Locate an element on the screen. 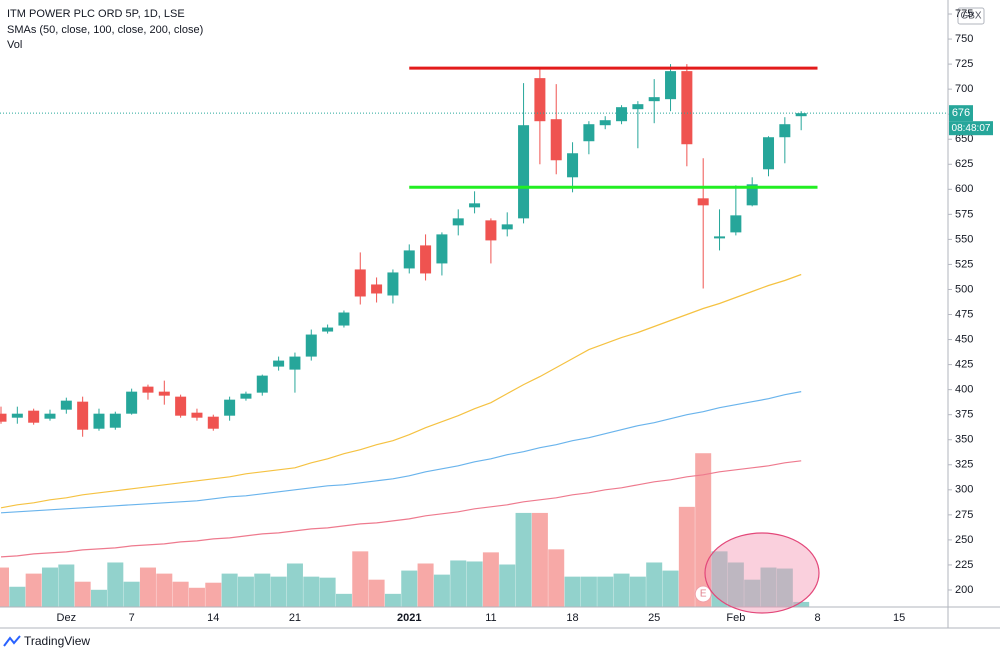 The width and height of the screenshot is (1000, 656). last-price-tag is located at coordinates (961, 113).